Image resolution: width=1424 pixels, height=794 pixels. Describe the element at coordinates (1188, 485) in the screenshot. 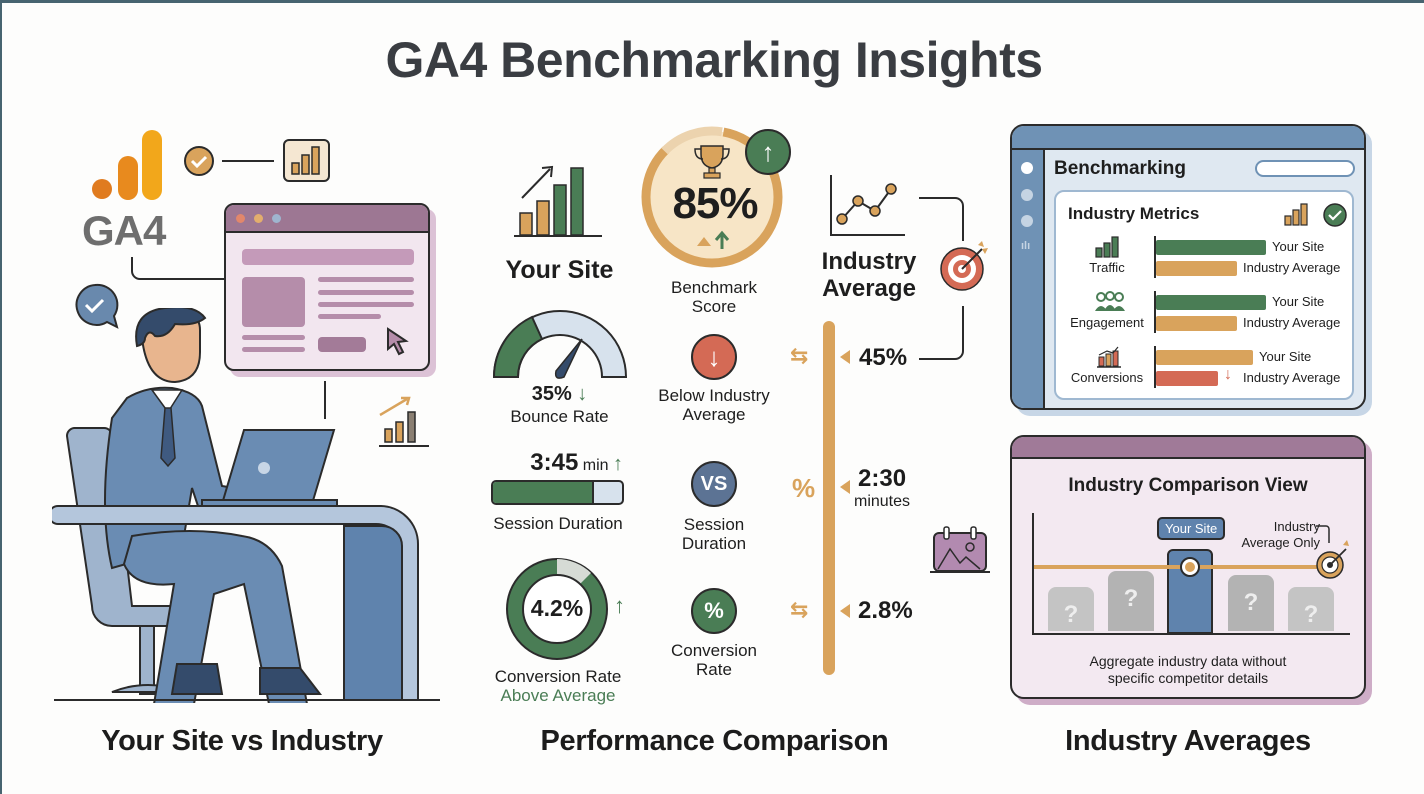

I see `comparison-title: Industry Comparison View` at that location.